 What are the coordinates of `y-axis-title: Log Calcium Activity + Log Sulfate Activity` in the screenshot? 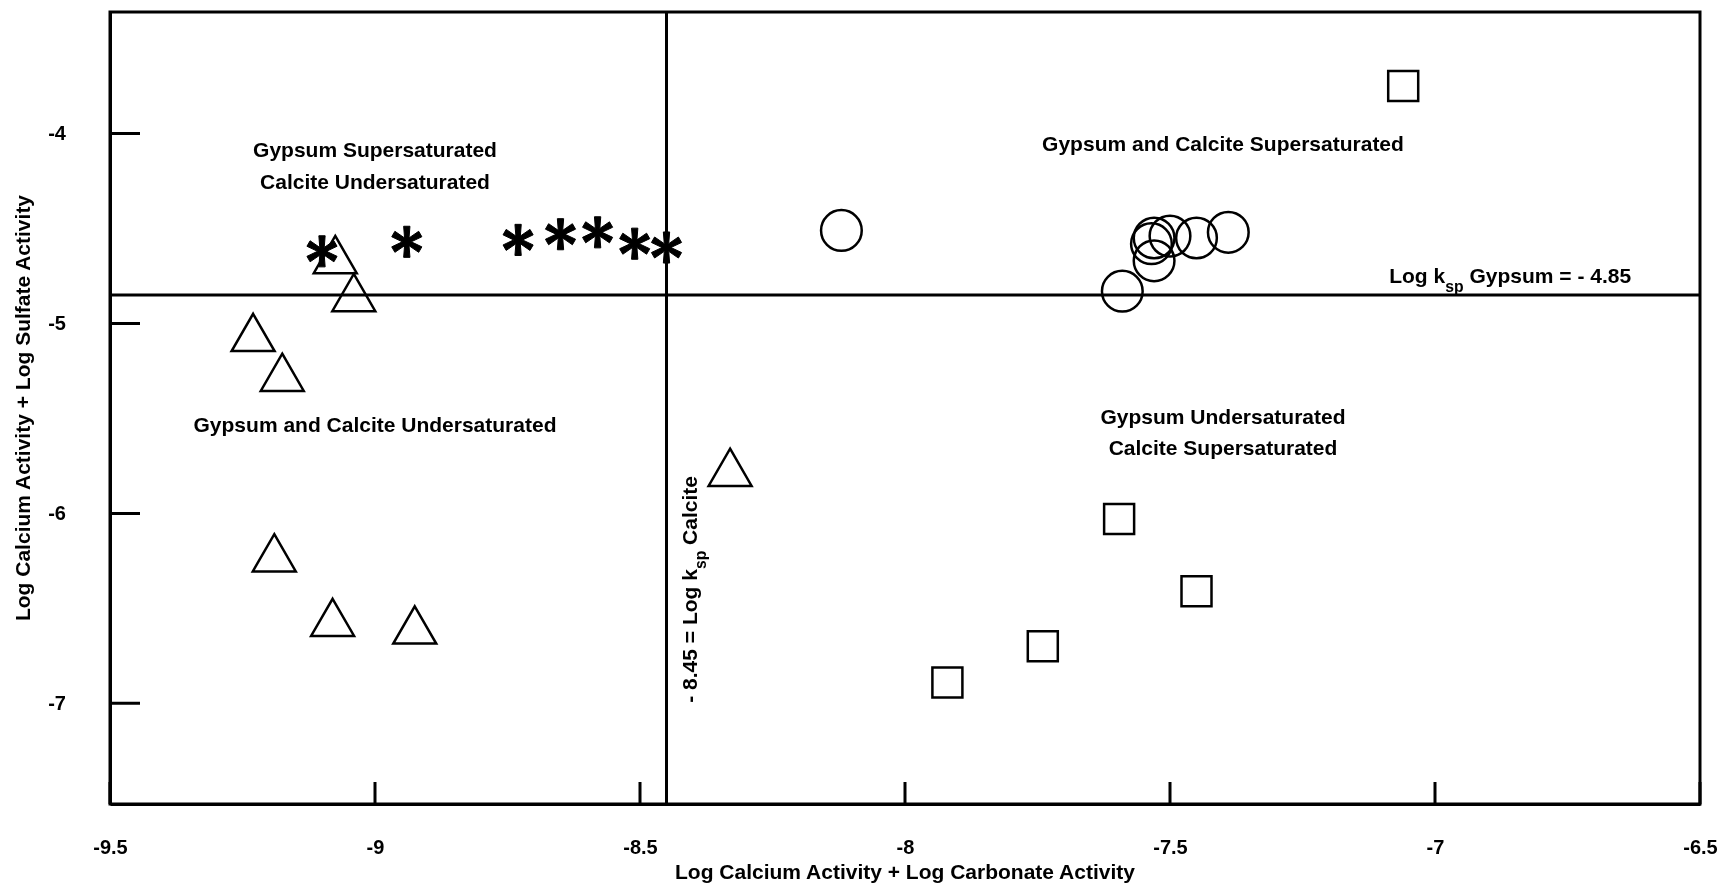 It's located at (22, 408).